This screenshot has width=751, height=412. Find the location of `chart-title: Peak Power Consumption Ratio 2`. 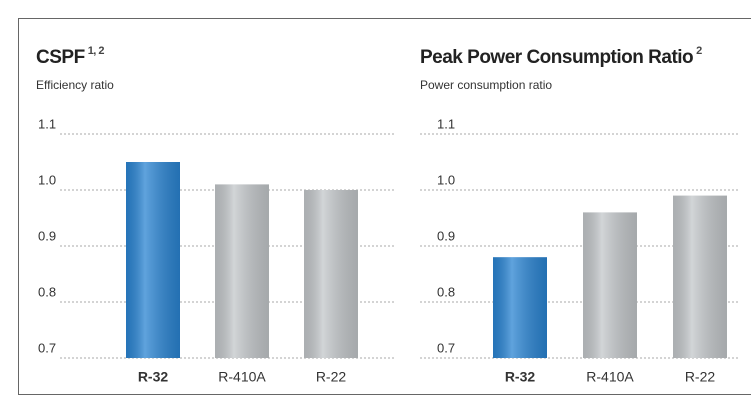

chart-title: Peak Power Consumption Ratio 2 is located at coordinates (561, 56).